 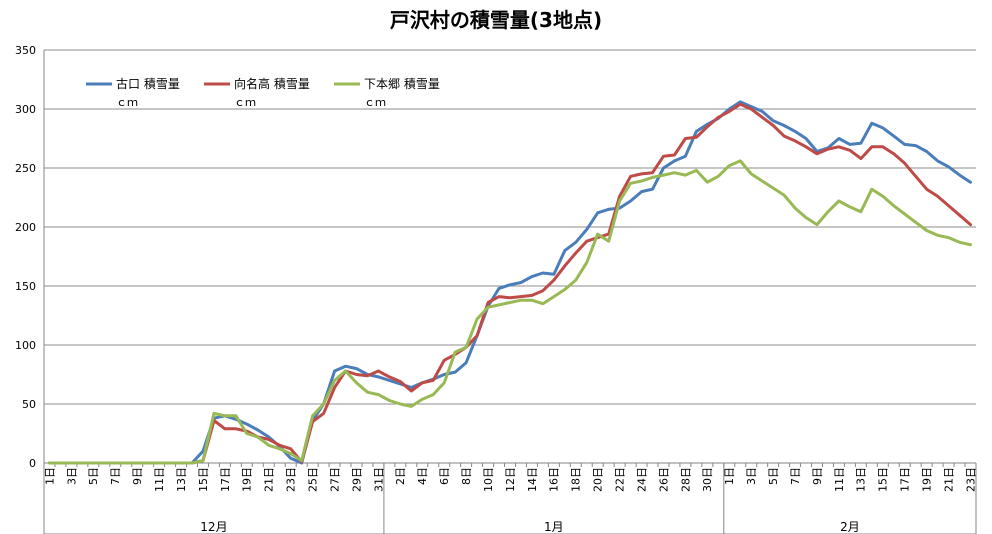 What do you see at coordinates (685, 479) in the screenshot?
I see `x-tick-label: 28日` at bounding box center [685, 479].